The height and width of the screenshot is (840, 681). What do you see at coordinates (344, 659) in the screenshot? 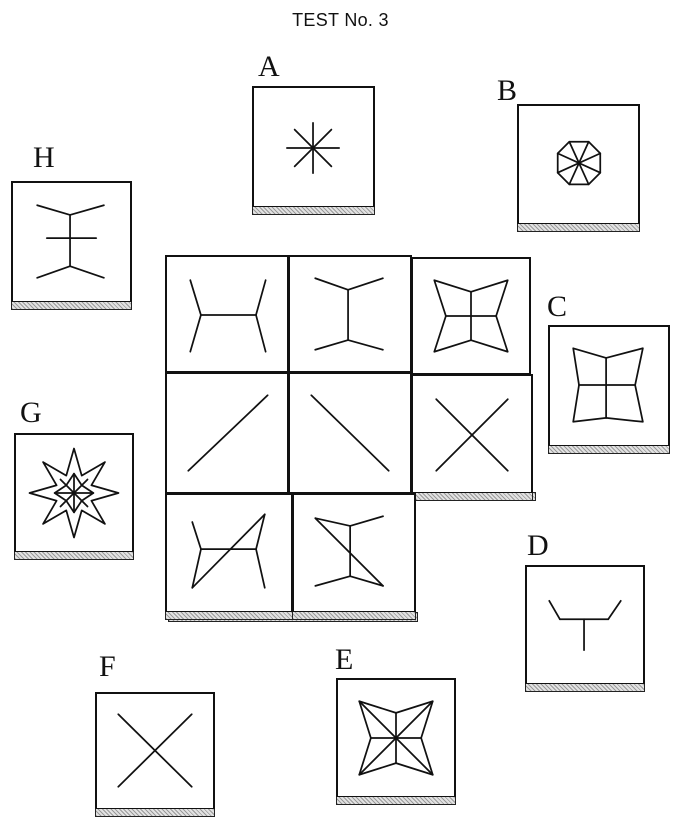
I see `option-label-e: E` at bounding box center [344, 659].